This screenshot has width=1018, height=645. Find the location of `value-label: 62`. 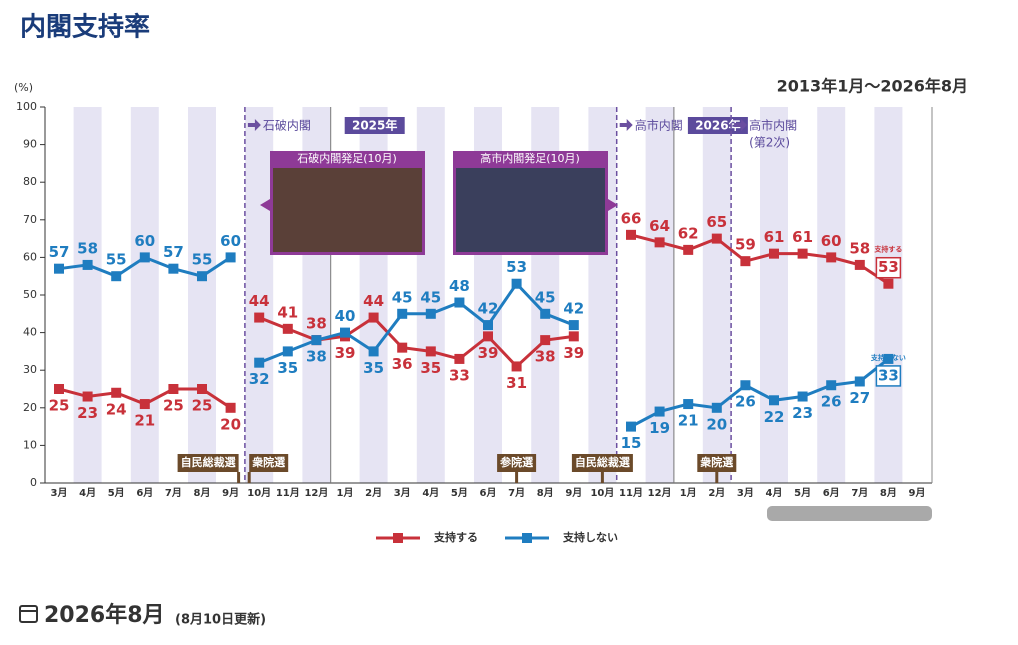

value-label: 62 is located at coordinates (688, 233).